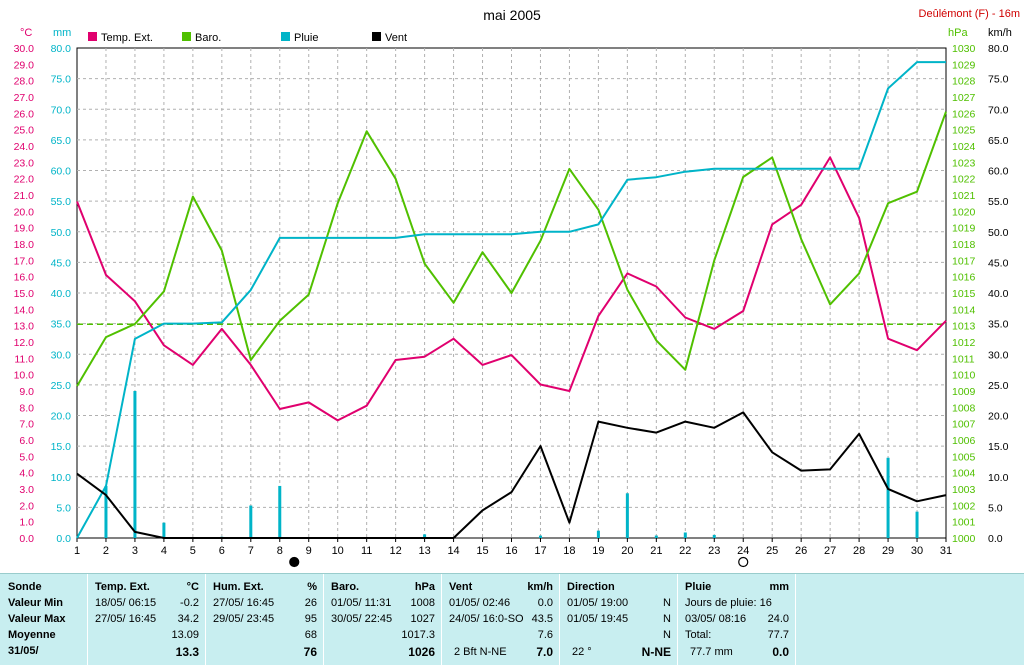 The height and width of the screenshot is (665, 1024). What do you see at coordinates (964, 506) in the screenshot?
I see `pressure-tick-label: 1002` at bounding box center [964, 506].